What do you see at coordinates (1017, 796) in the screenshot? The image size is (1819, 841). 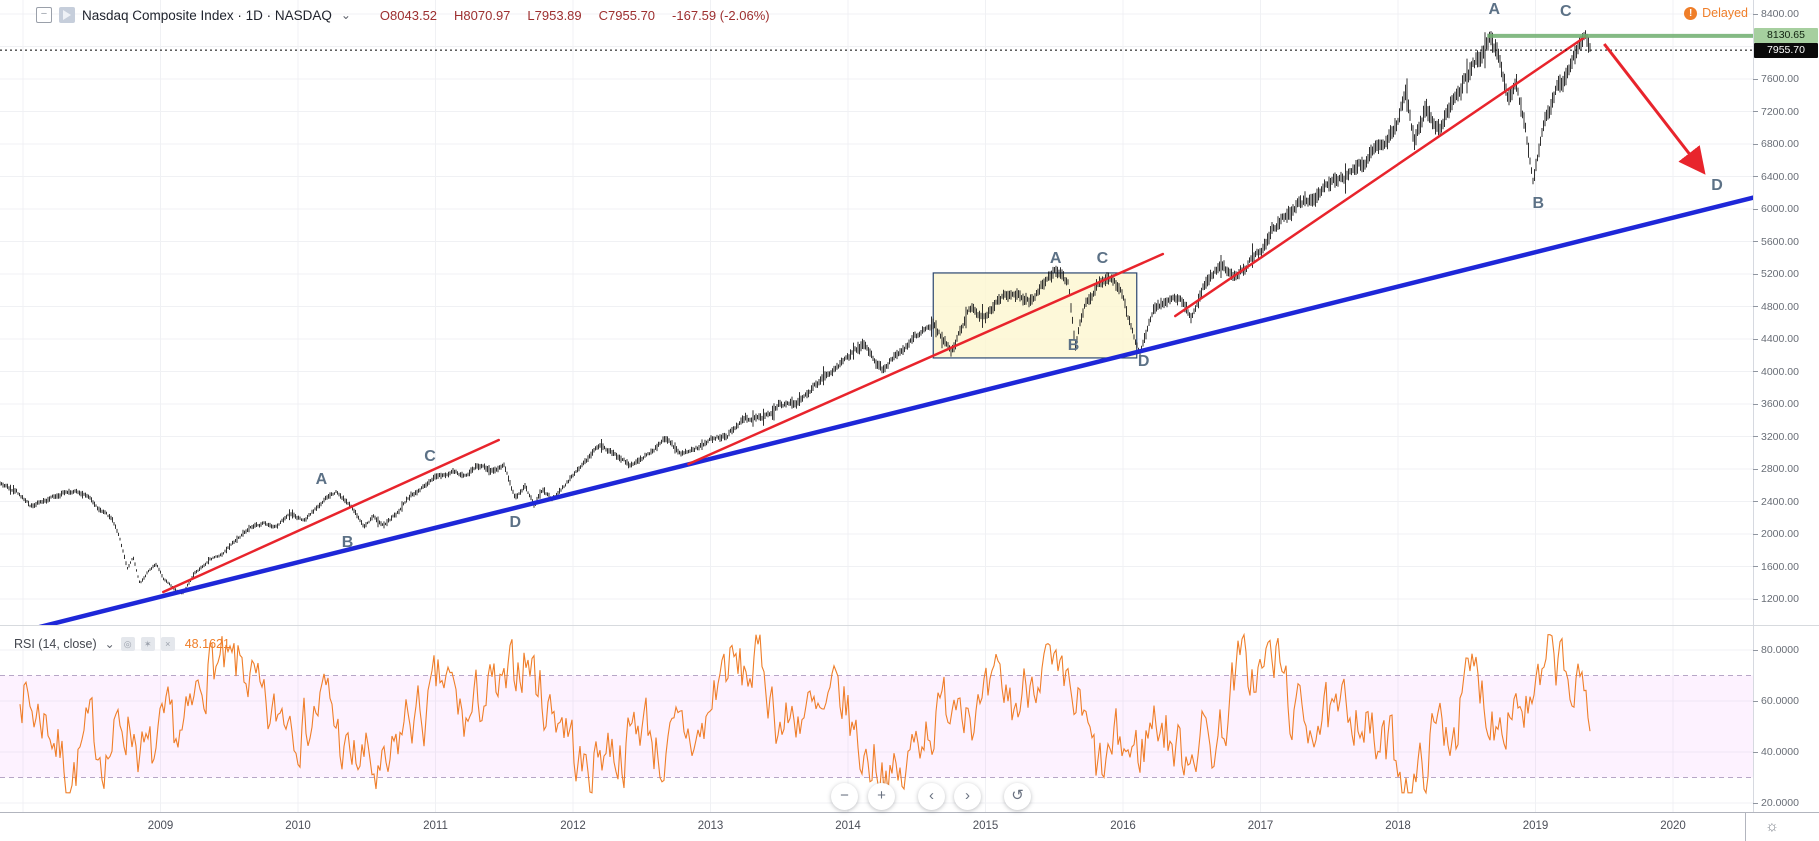 I see `reset-view-button: ↺` at bounding box center [1017, 796].